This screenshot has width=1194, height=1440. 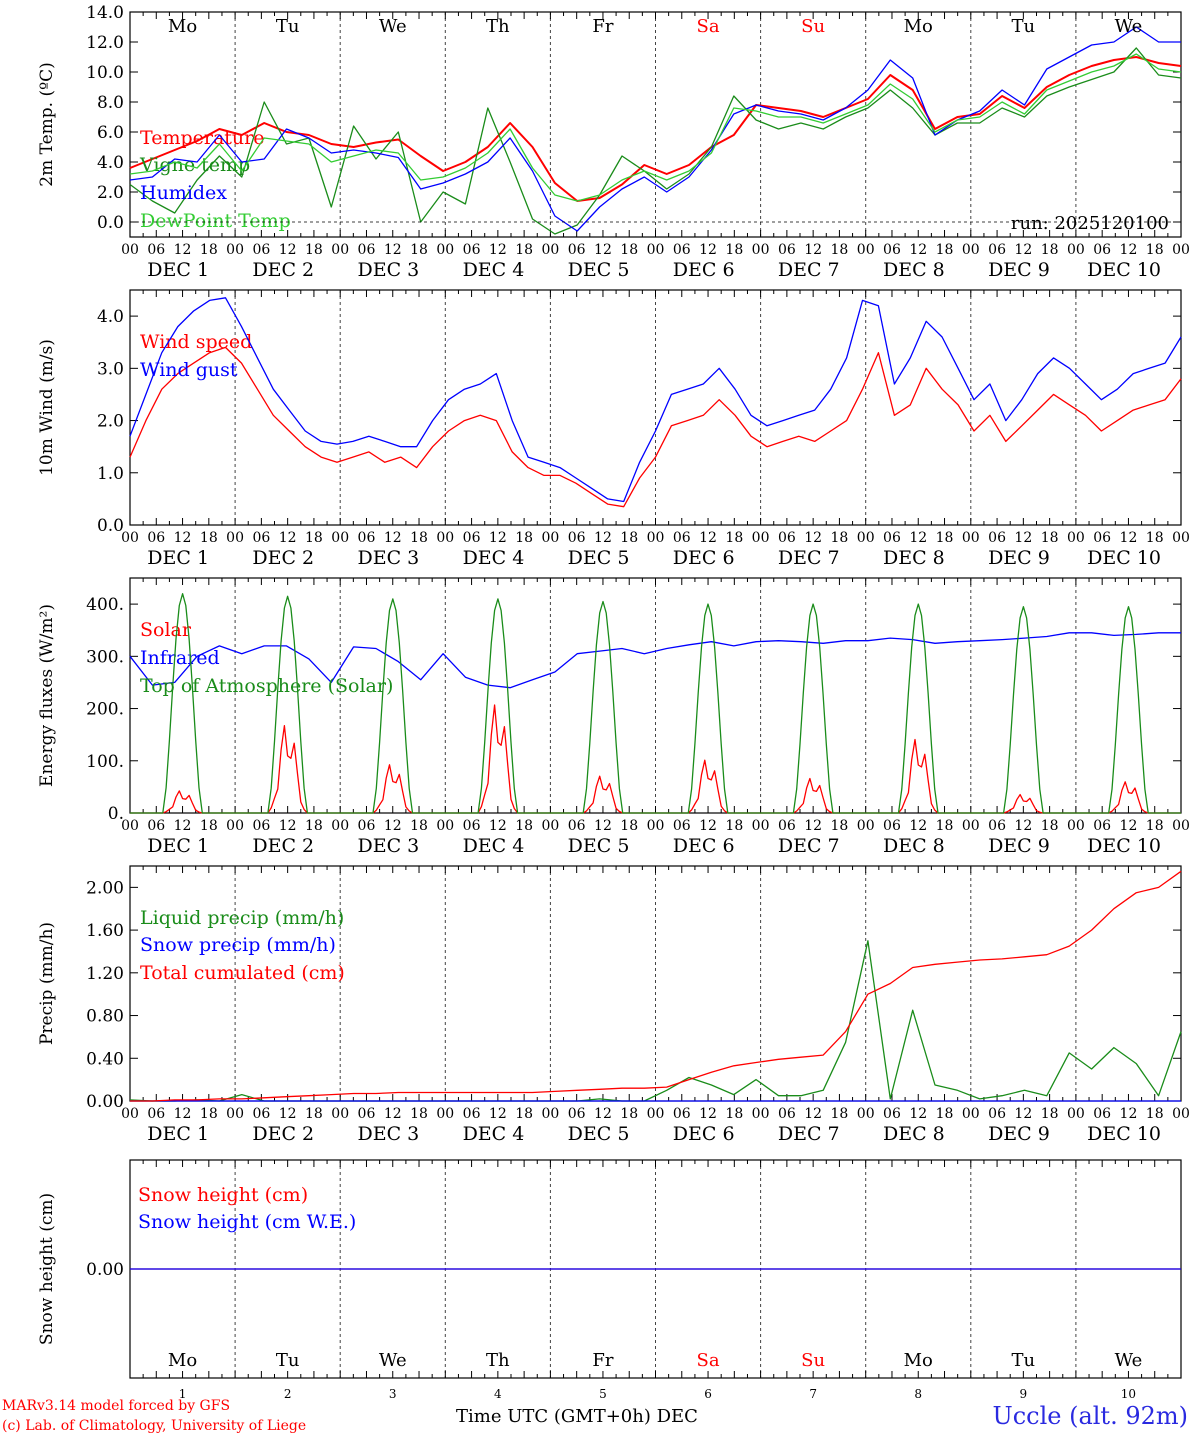 I want to click on temp-y-tick-label: 2.0, so click(x=110, y=193).